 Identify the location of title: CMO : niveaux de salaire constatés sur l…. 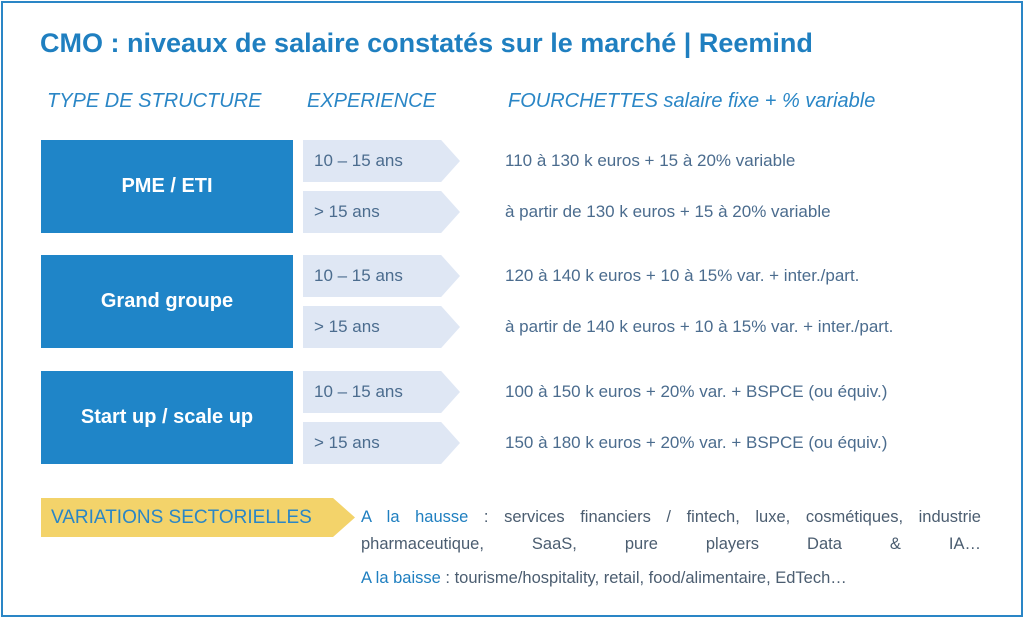
(426, 43).